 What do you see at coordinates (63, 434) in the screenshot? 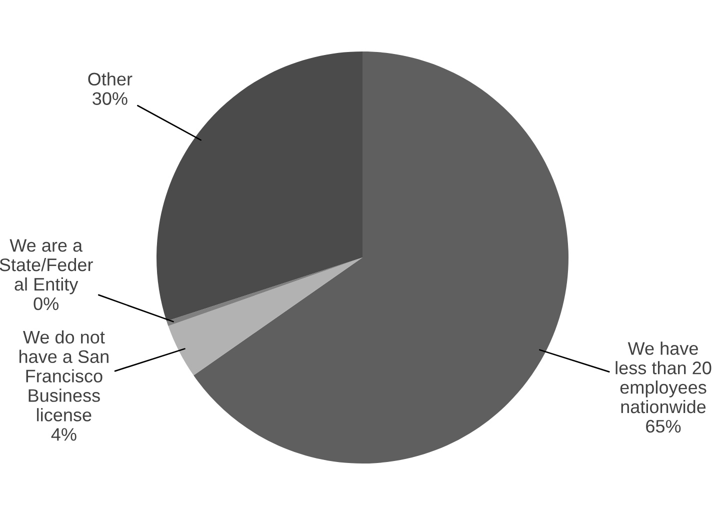
I see `data-label: 4%` at bounding box center [63, 434].